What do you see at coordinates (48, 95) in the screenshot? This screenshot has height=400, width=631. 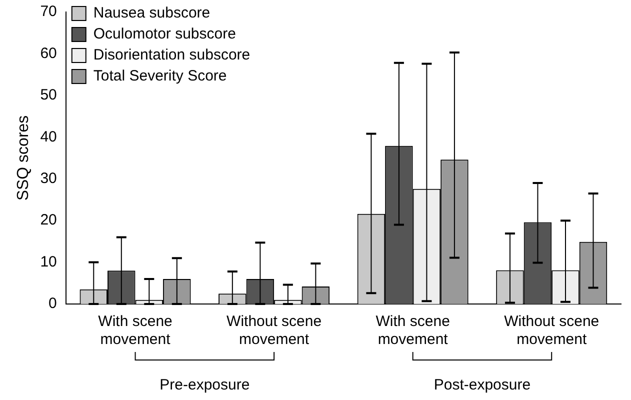 I see `y-tick-label: 50` at bounding box center [48, 95].